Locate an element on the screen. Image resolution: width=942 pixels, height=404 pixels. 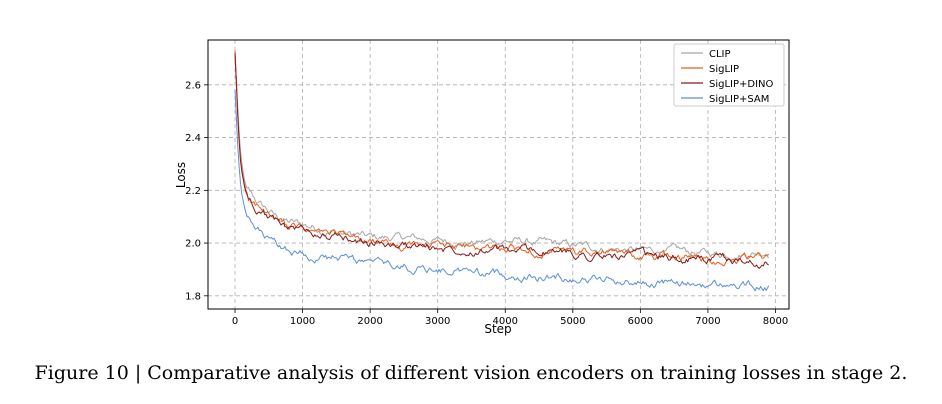
x-tick-label: 6000 is located at coordinates (640, 321).